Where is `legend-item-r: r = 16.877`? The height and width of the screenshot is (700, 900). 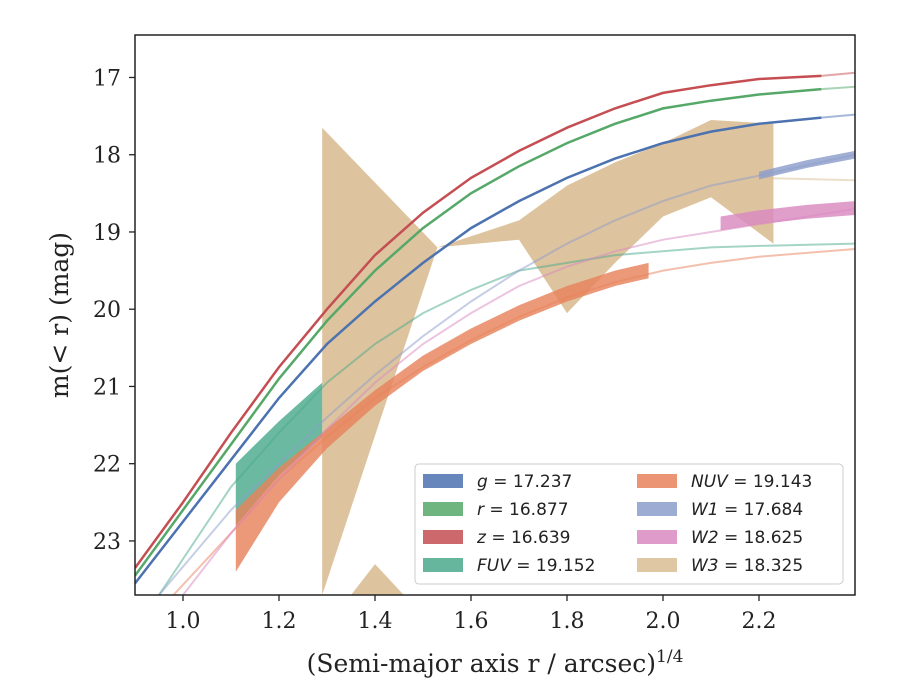
legend-item-r: r = 16.877 is located at coordinates (496, 510).